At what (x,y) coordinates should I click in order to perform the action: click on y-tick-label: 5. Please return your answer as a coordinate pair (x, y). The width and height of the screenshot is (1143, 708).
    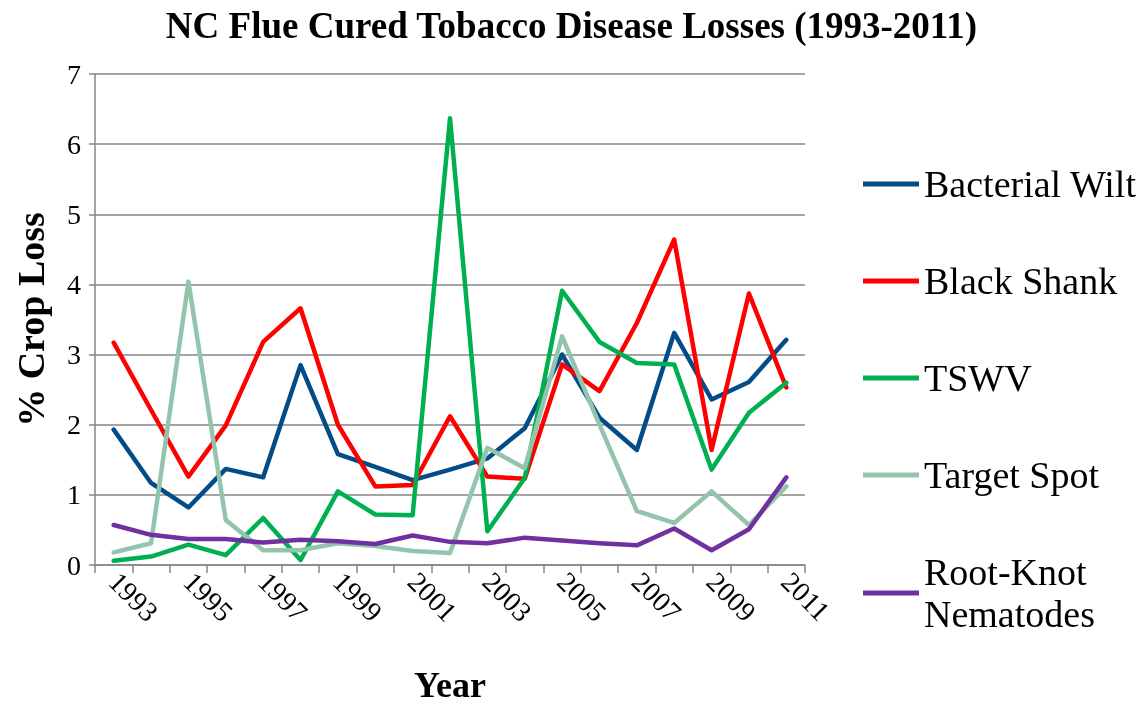
    Looking at the image, I should click on (74, 214).